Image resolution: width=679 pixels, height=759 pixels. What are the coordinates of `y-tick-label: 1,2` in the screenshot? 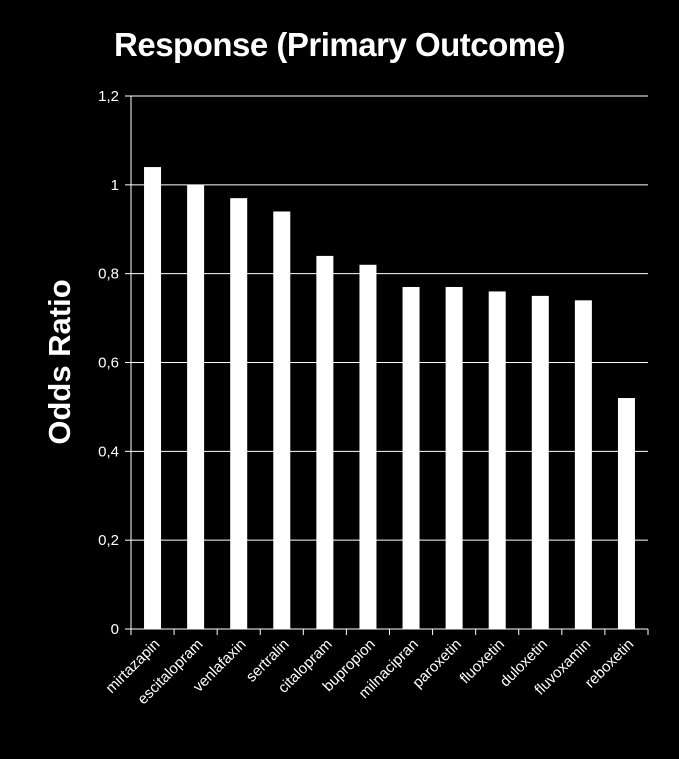 It's located at (108, 96).